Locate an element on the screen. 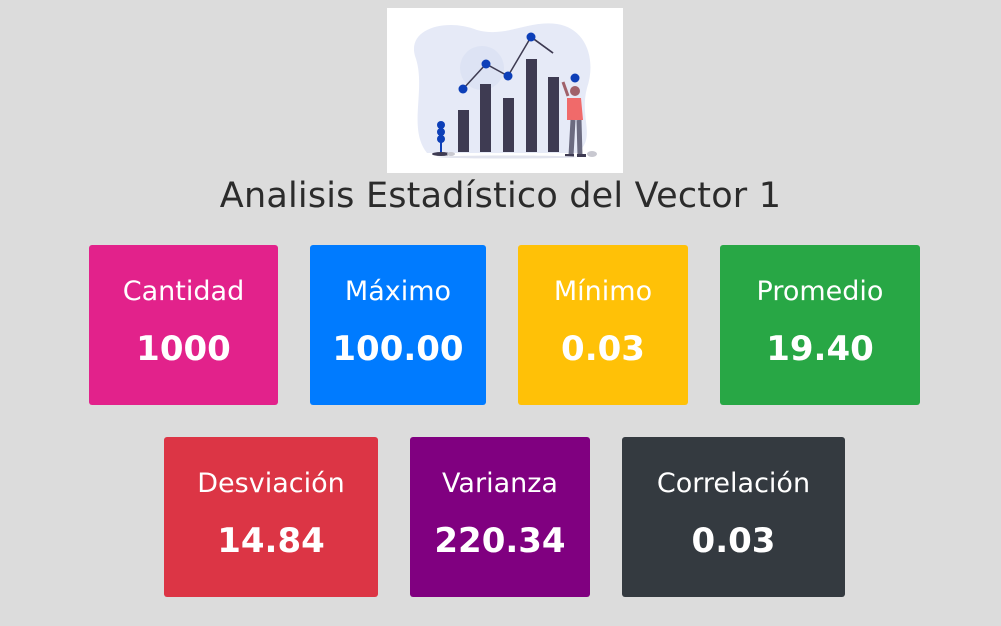  stat-card-label: Cantidad is located at coordinates (183, 291).